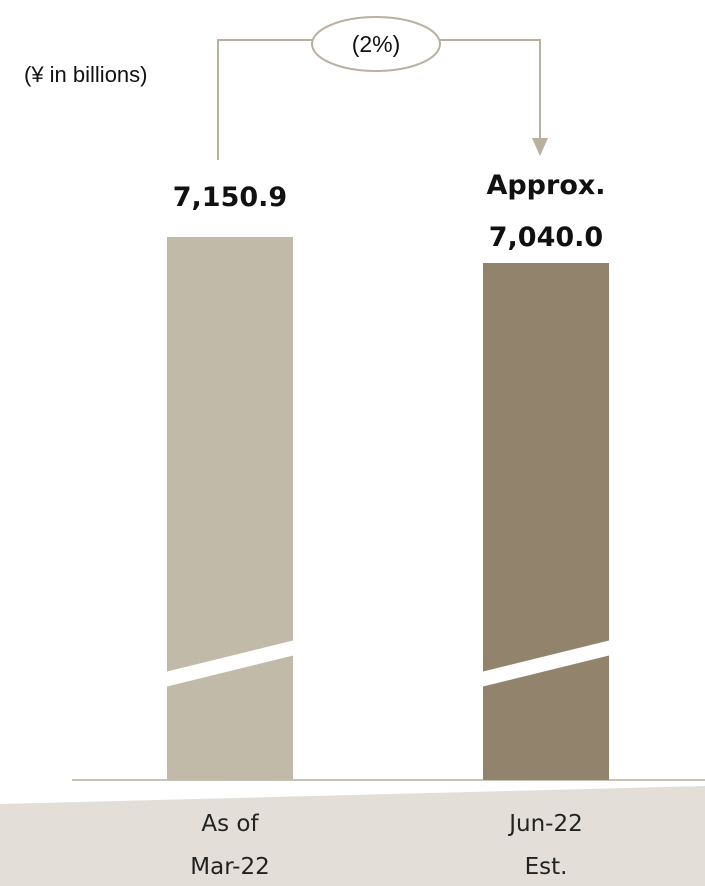 The width and height of the screenshot is (705, 886). Describe the element at coordinates (352, 836) in the screenshot. I see `category-band` at that location.